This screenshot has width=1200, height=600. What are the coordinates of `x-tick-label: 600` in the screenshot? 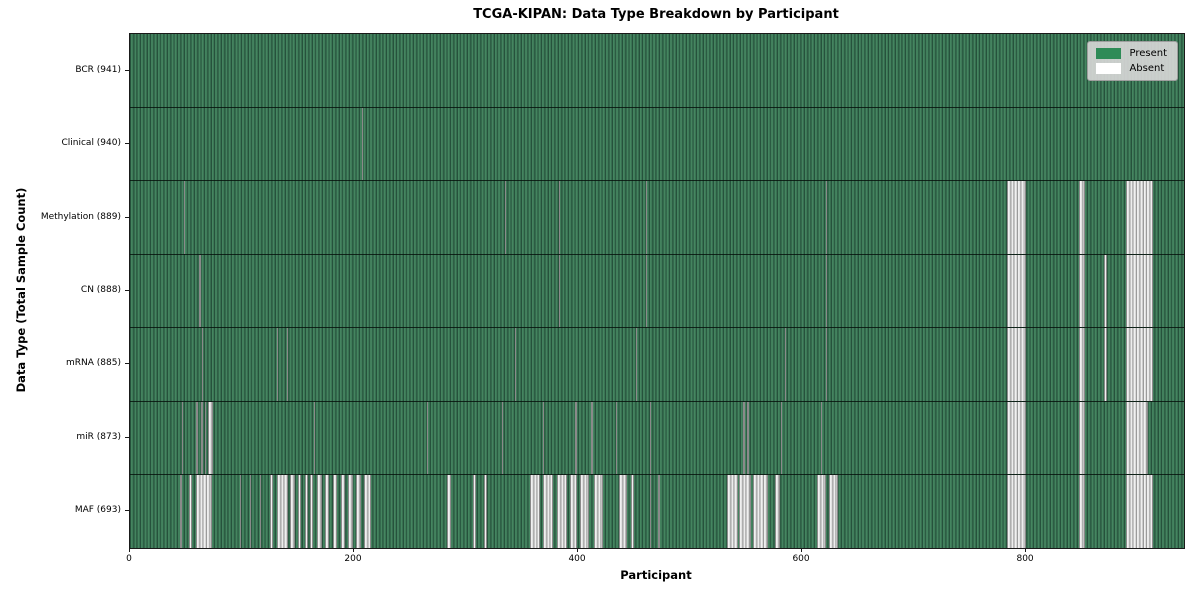 It's located at (801, 559).